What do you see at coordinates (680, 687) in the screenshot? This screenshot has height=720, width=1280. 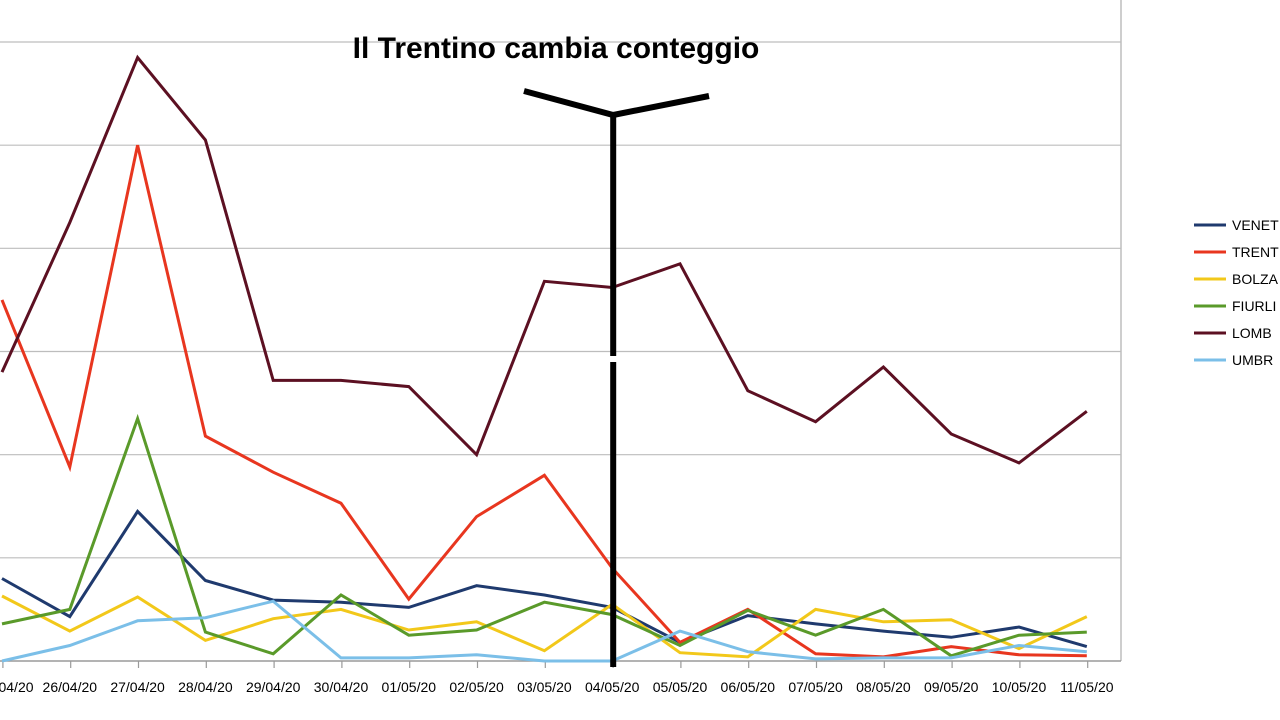 I see `x-tick-label: 05/05/20` at bounding box center [680, 687].